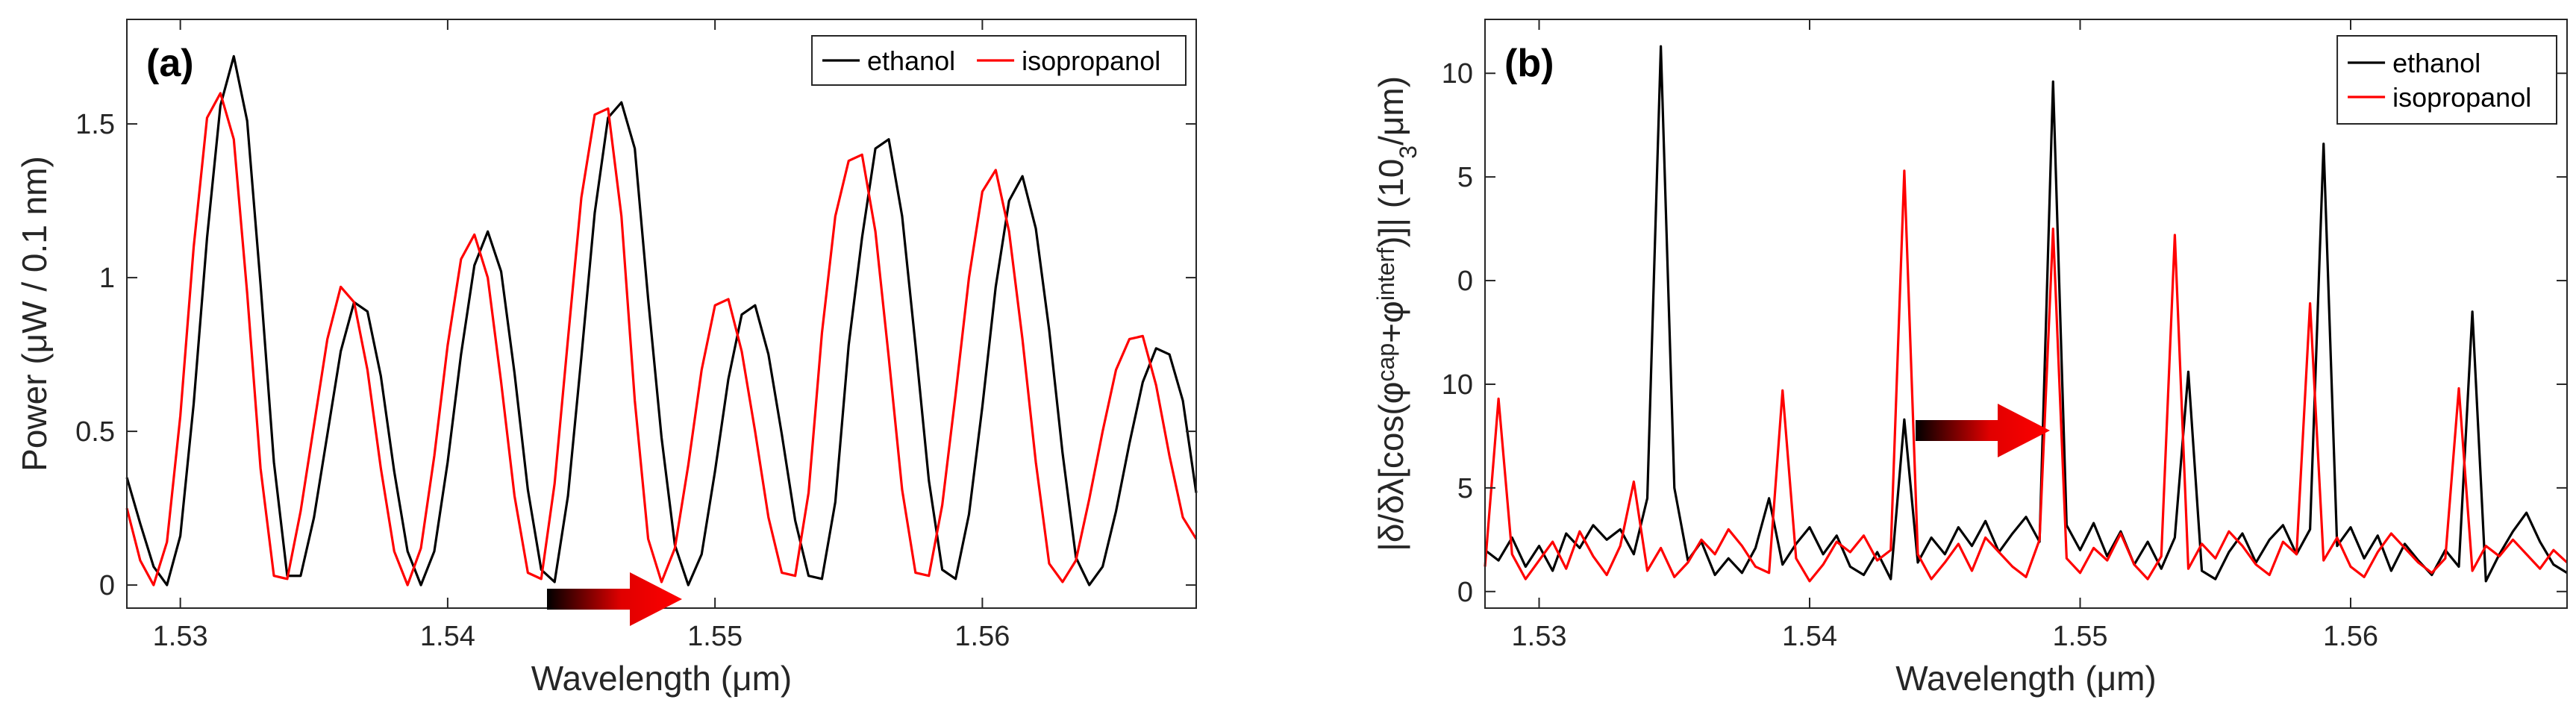 The height and width of the screenshot is (726, 2576). What do you see at coordinates (1385, 274) in the screenshot?
I see `y-axis-label-part: interf` at bounding box center [1385, 274].